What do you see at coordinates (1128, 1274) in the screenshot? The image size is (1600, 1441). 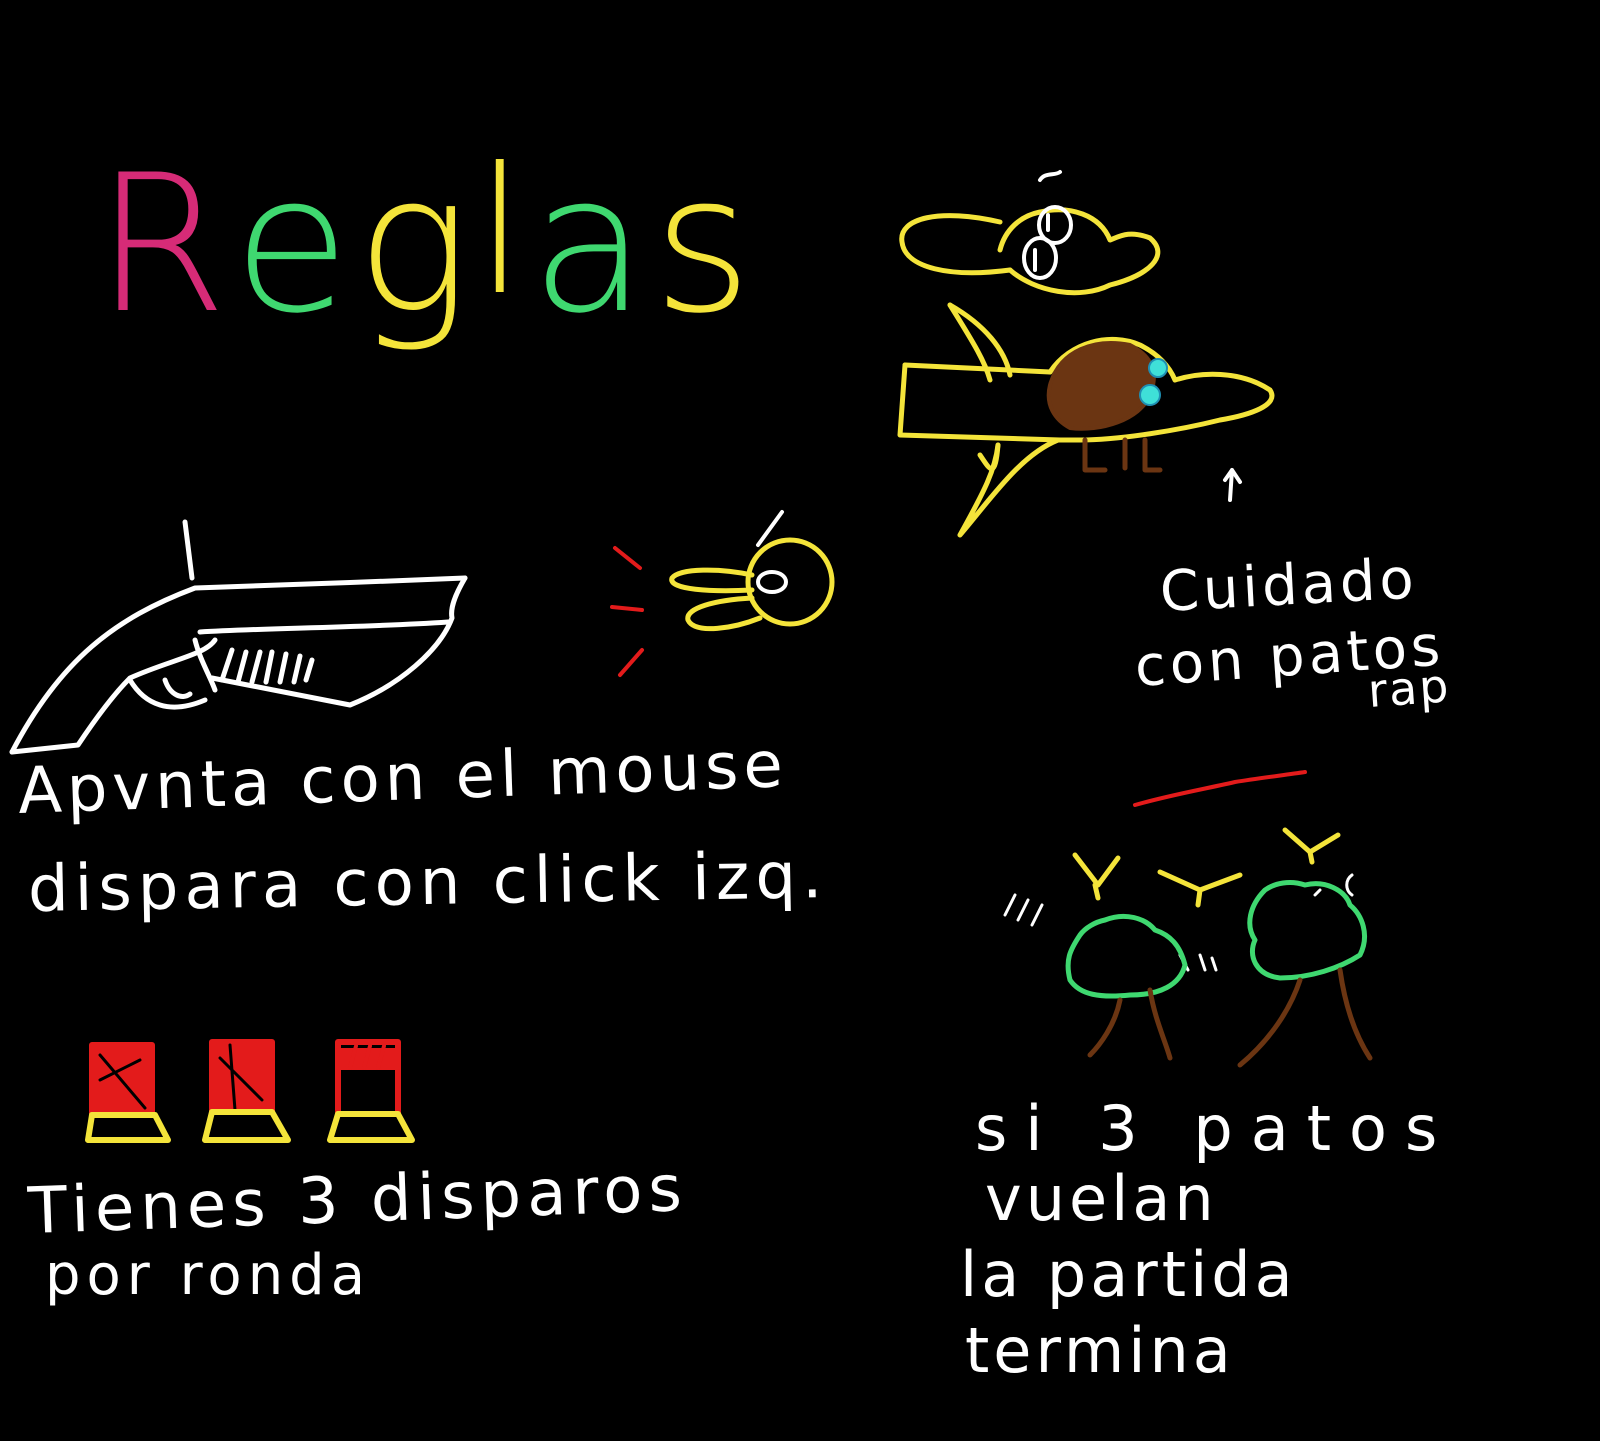 I see `game-over-line-3: la partida` at bounding box center [1128, 1274].